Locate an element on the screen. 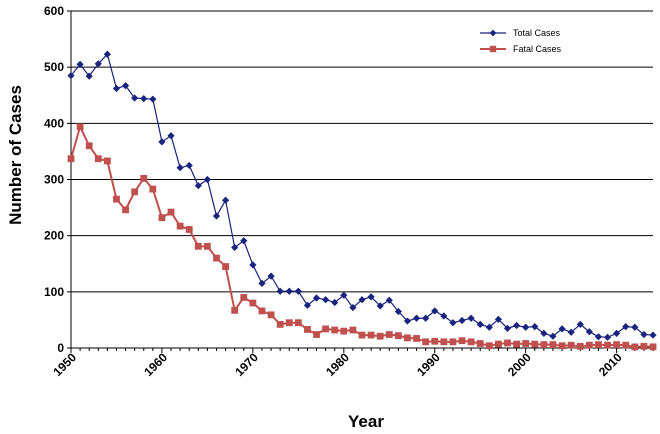 The width and height of the screenshot is (660, 434). x-tick-label: 2010 is located at coordinates (610, 364).